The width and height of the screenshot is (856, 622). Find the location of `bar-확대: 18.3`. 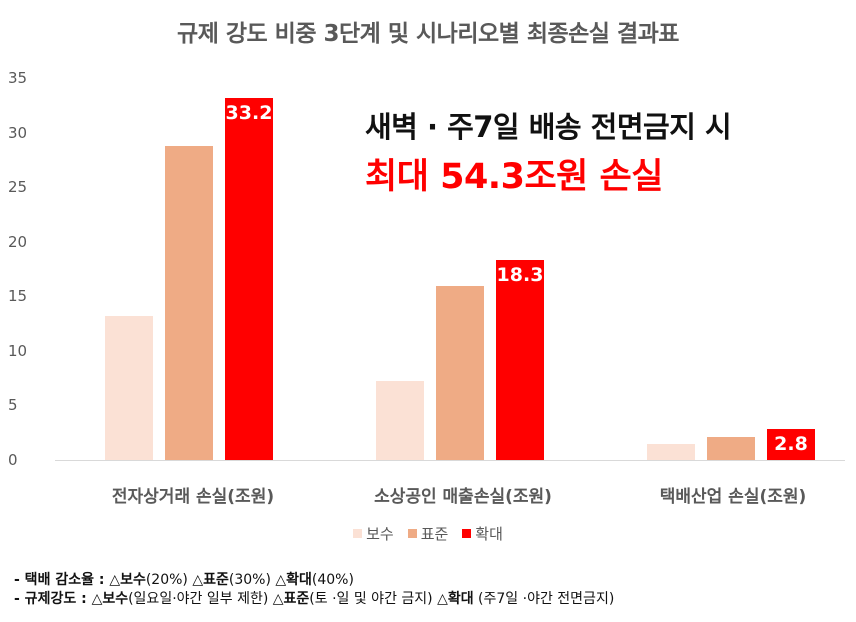

bar-확대: 18.3 is located at coordinates (520, 360).